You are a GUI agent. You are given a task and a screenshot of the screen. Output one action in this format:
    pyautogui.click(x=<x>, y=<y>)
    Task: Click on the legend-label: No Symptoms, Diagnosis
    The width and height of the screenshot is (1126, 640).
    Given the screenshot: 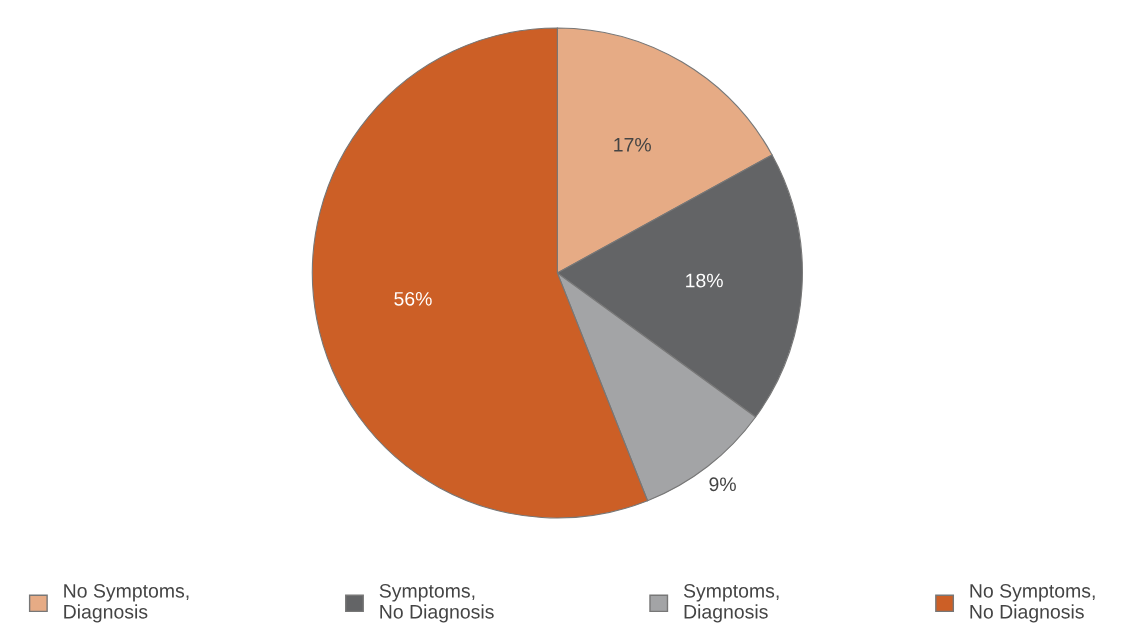 What is the action you would take?
    pyautogui.click(x=126, y=603)
    